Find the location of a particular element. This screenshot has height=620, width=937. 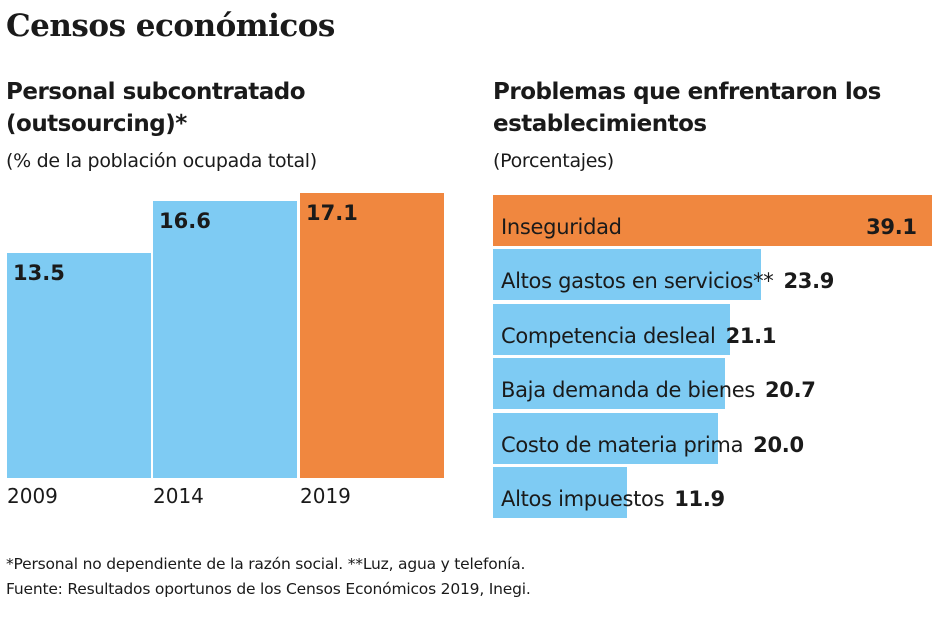

bar-2019 is located at coordinates (372, 335).